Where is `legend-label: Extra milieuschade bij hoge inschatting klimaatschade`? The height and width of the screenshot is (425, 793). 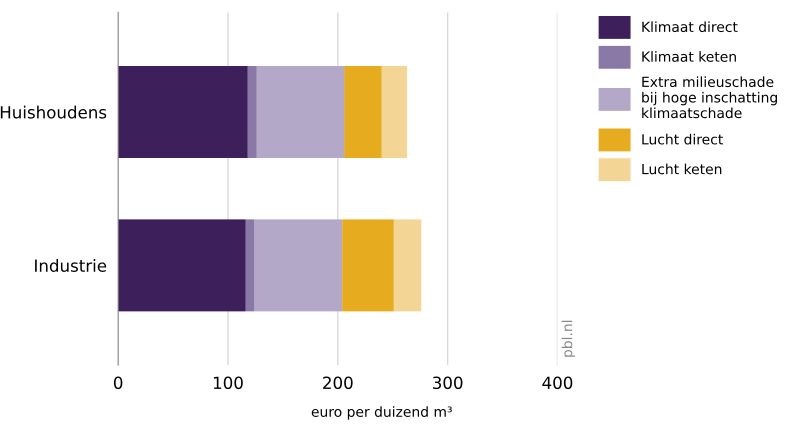 legend-label: Extra milieuschade bij hoge inschatting klimaatschade is located at coordinates (709, 97).